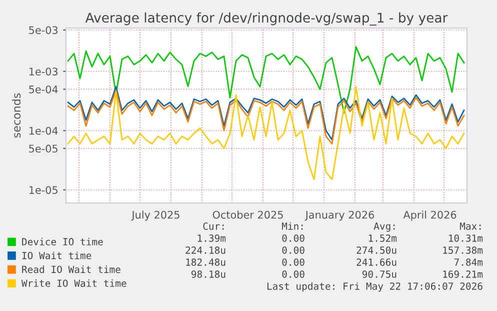 The width and height of the screenshot is (497, 311). Describe the element at coordinates (213, 226) in the screenshot. I see `text: Cur:` at that location.